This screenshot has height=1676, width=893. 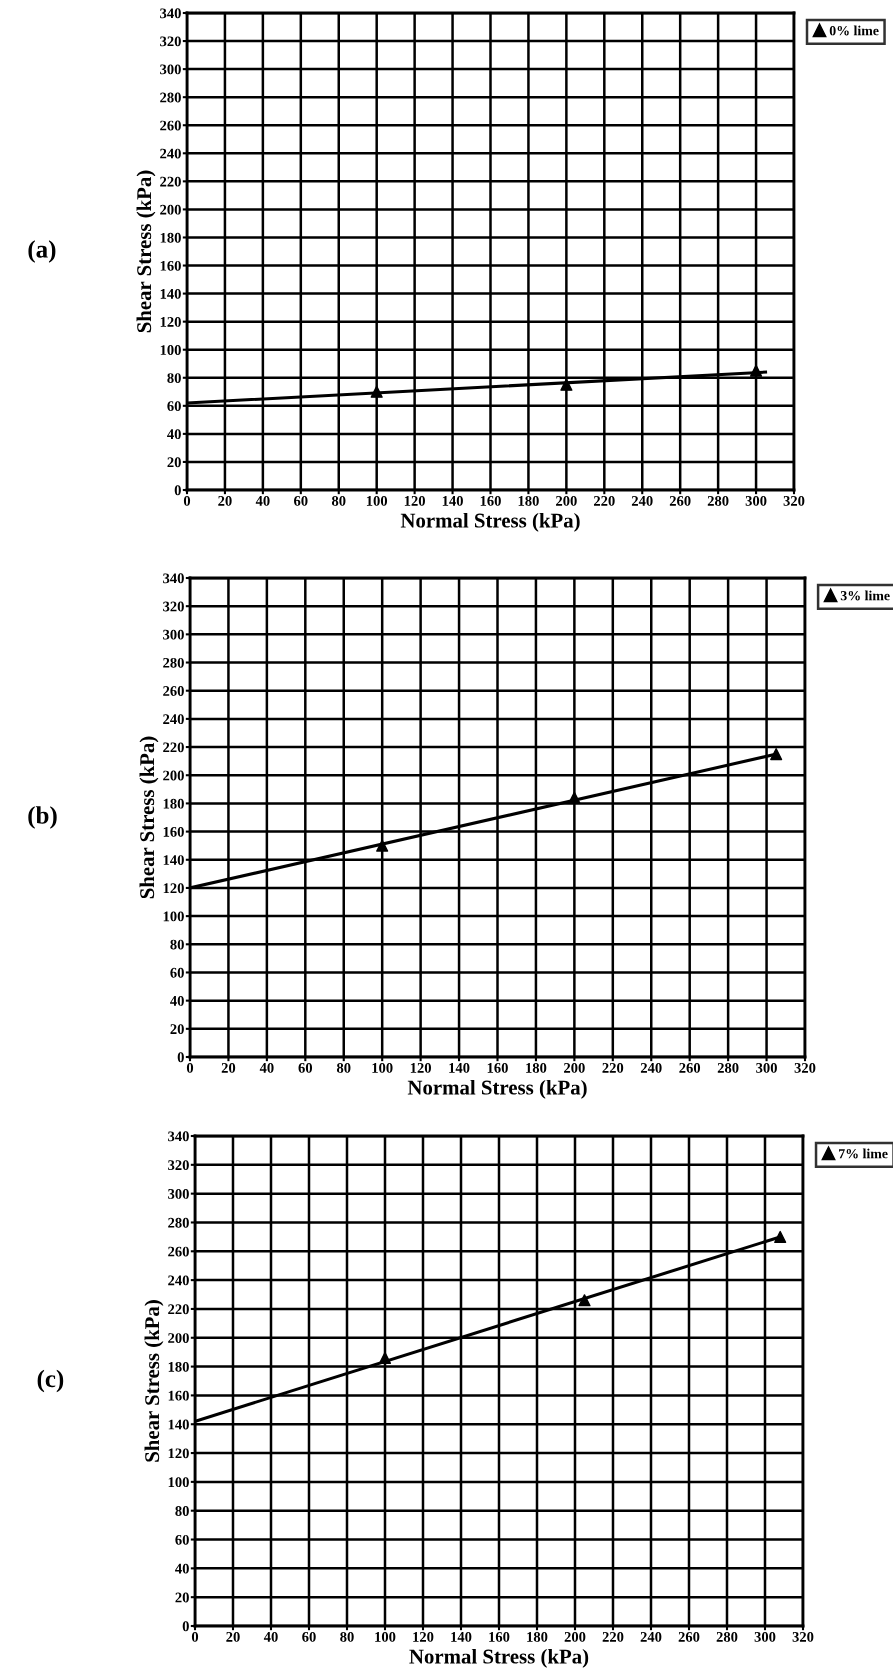 What do you see at coordinates (173, 662) in the screenshot?
I see `y-tick-label: 280` at bounding box center [173, 662].